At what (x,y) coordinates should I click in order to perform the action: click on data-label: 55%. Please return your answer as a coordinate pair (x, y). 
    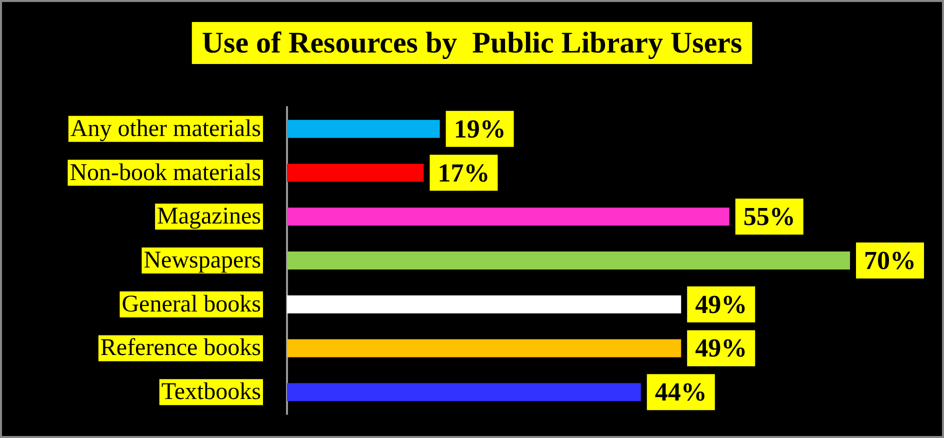
    Looking at the image, I should click on (769, 217).